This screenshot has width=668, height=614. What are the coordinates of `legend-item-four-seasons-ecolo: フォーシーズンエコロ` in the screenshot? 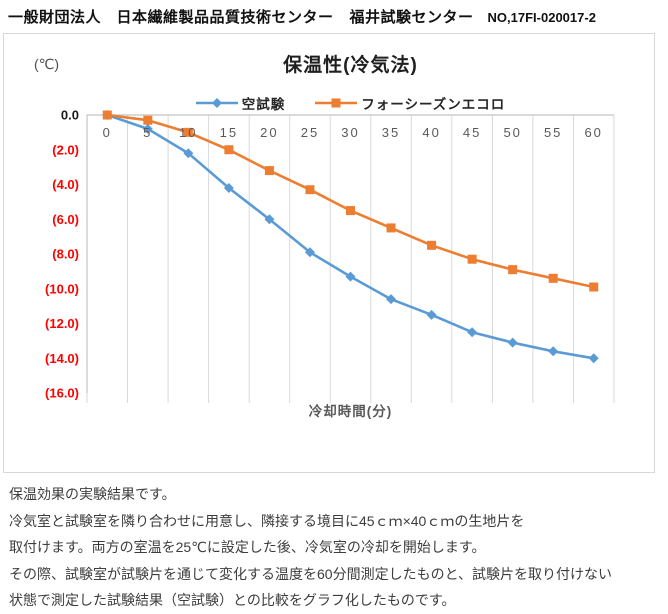 It's located at (410, 103).